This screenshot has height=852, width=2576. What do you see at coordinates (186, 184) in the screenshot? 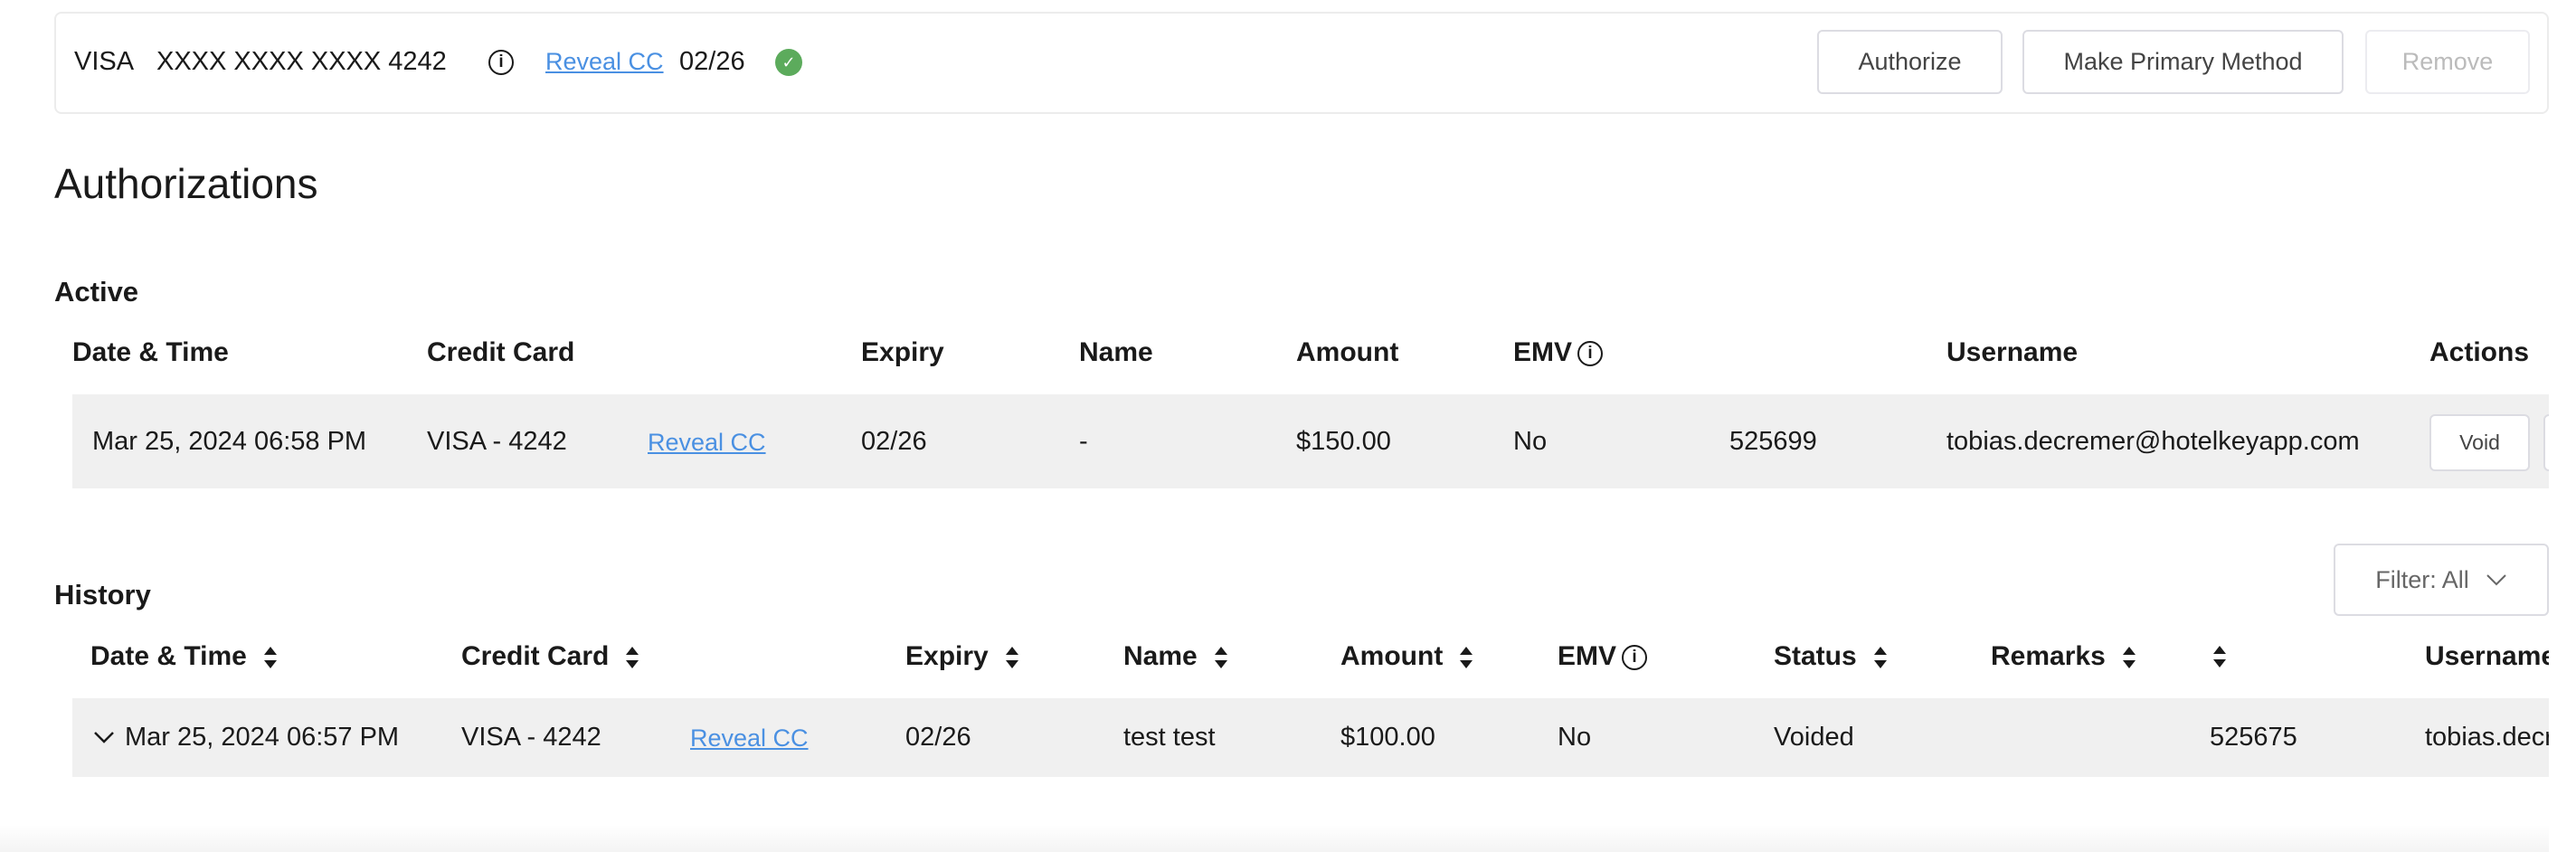
I see `page-title: Authorizations` at bounding box center [186, 184].